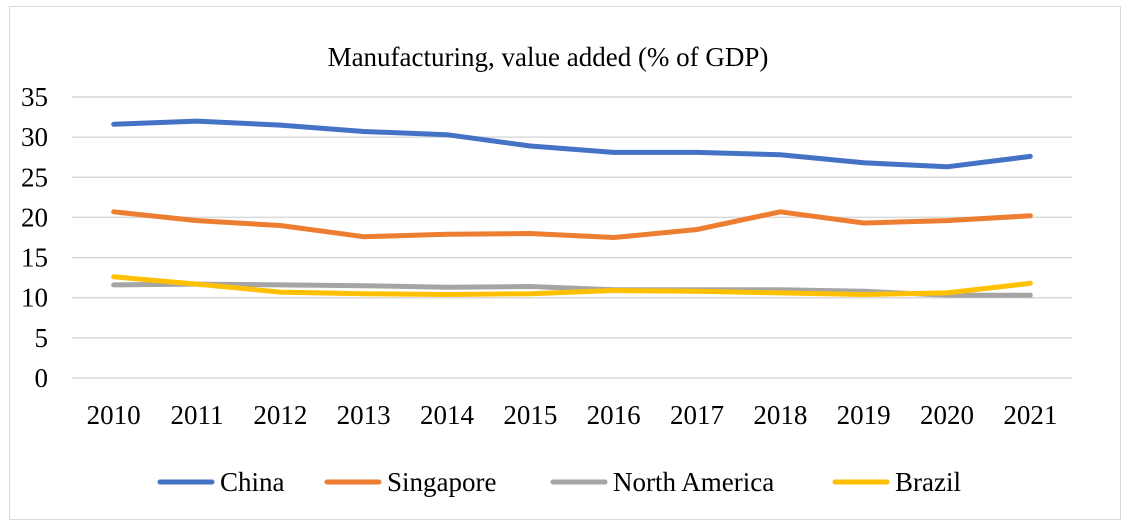 The height and width of the screenshot is (532, 1132). I want to click on legend-label-china: China, so click(252, 482).